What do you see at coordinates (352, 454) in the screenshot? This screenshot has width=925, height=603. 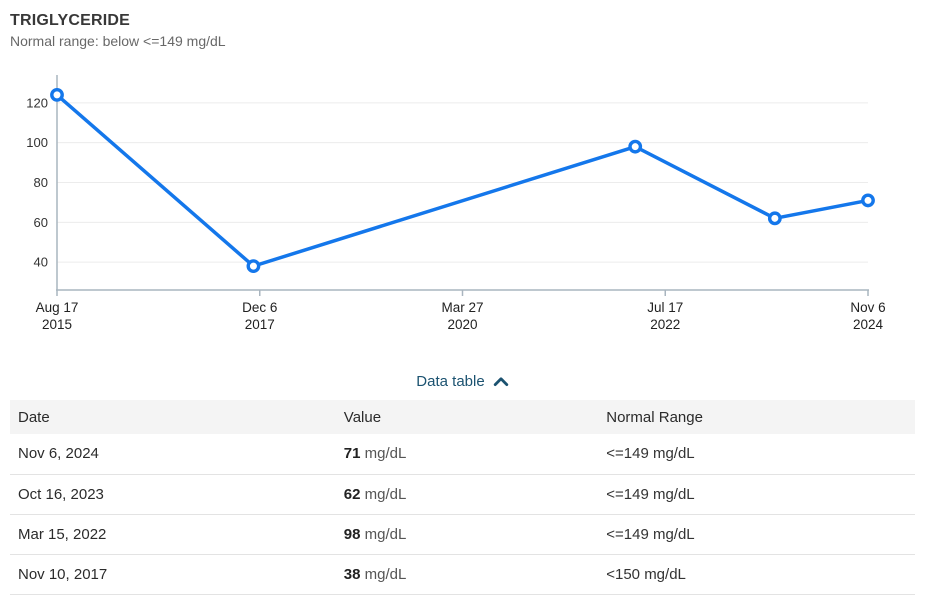 I see `value-number: 71` at bounding box center [352, 454].